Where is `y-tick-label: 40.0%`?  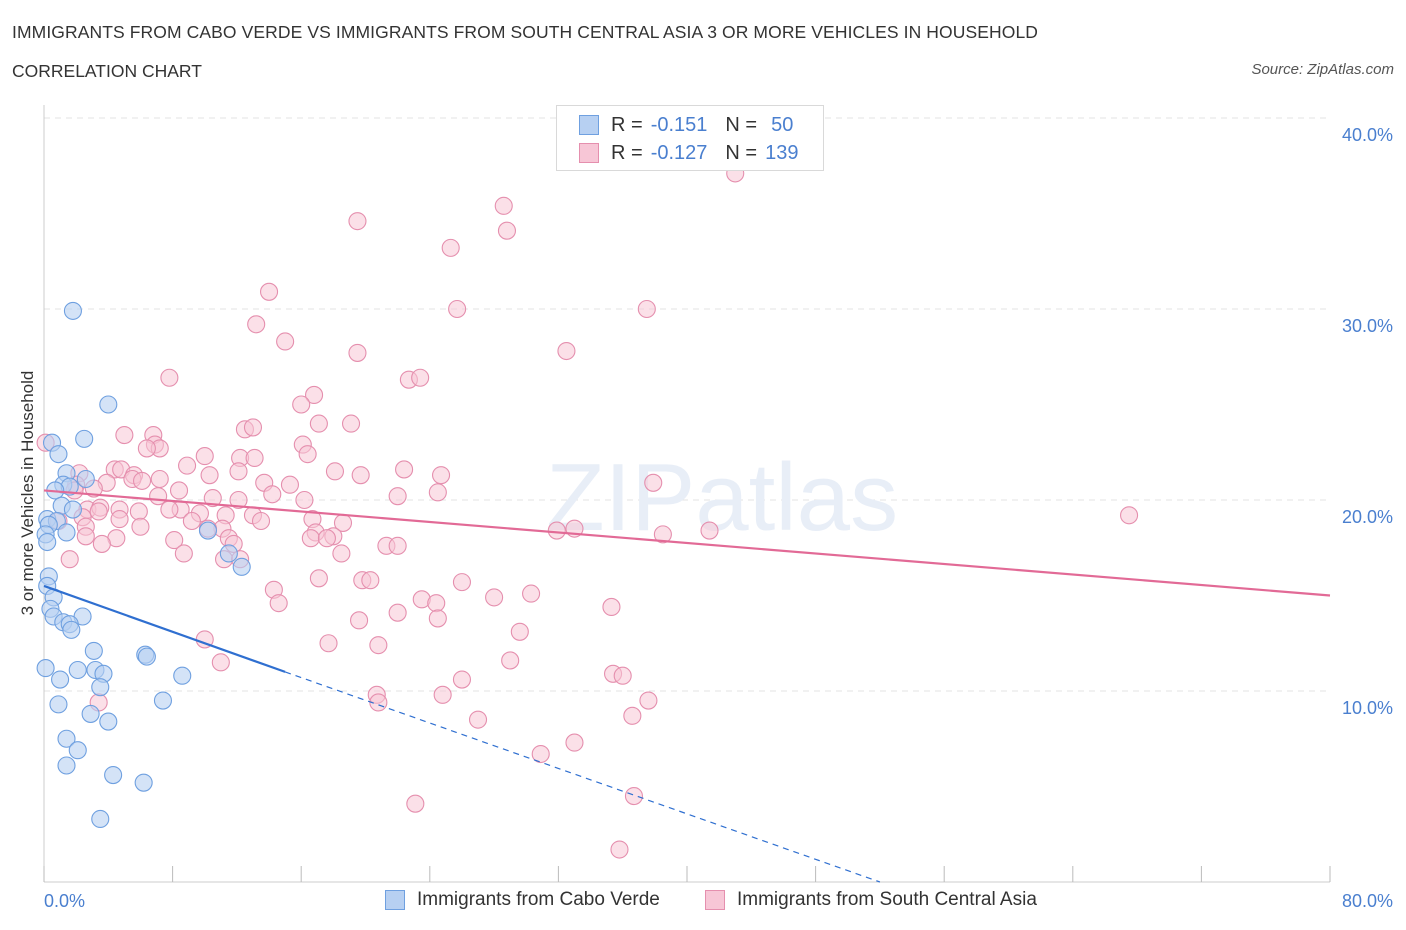 y-tick-label: 40.0% is located at coordinates (1367, 135).